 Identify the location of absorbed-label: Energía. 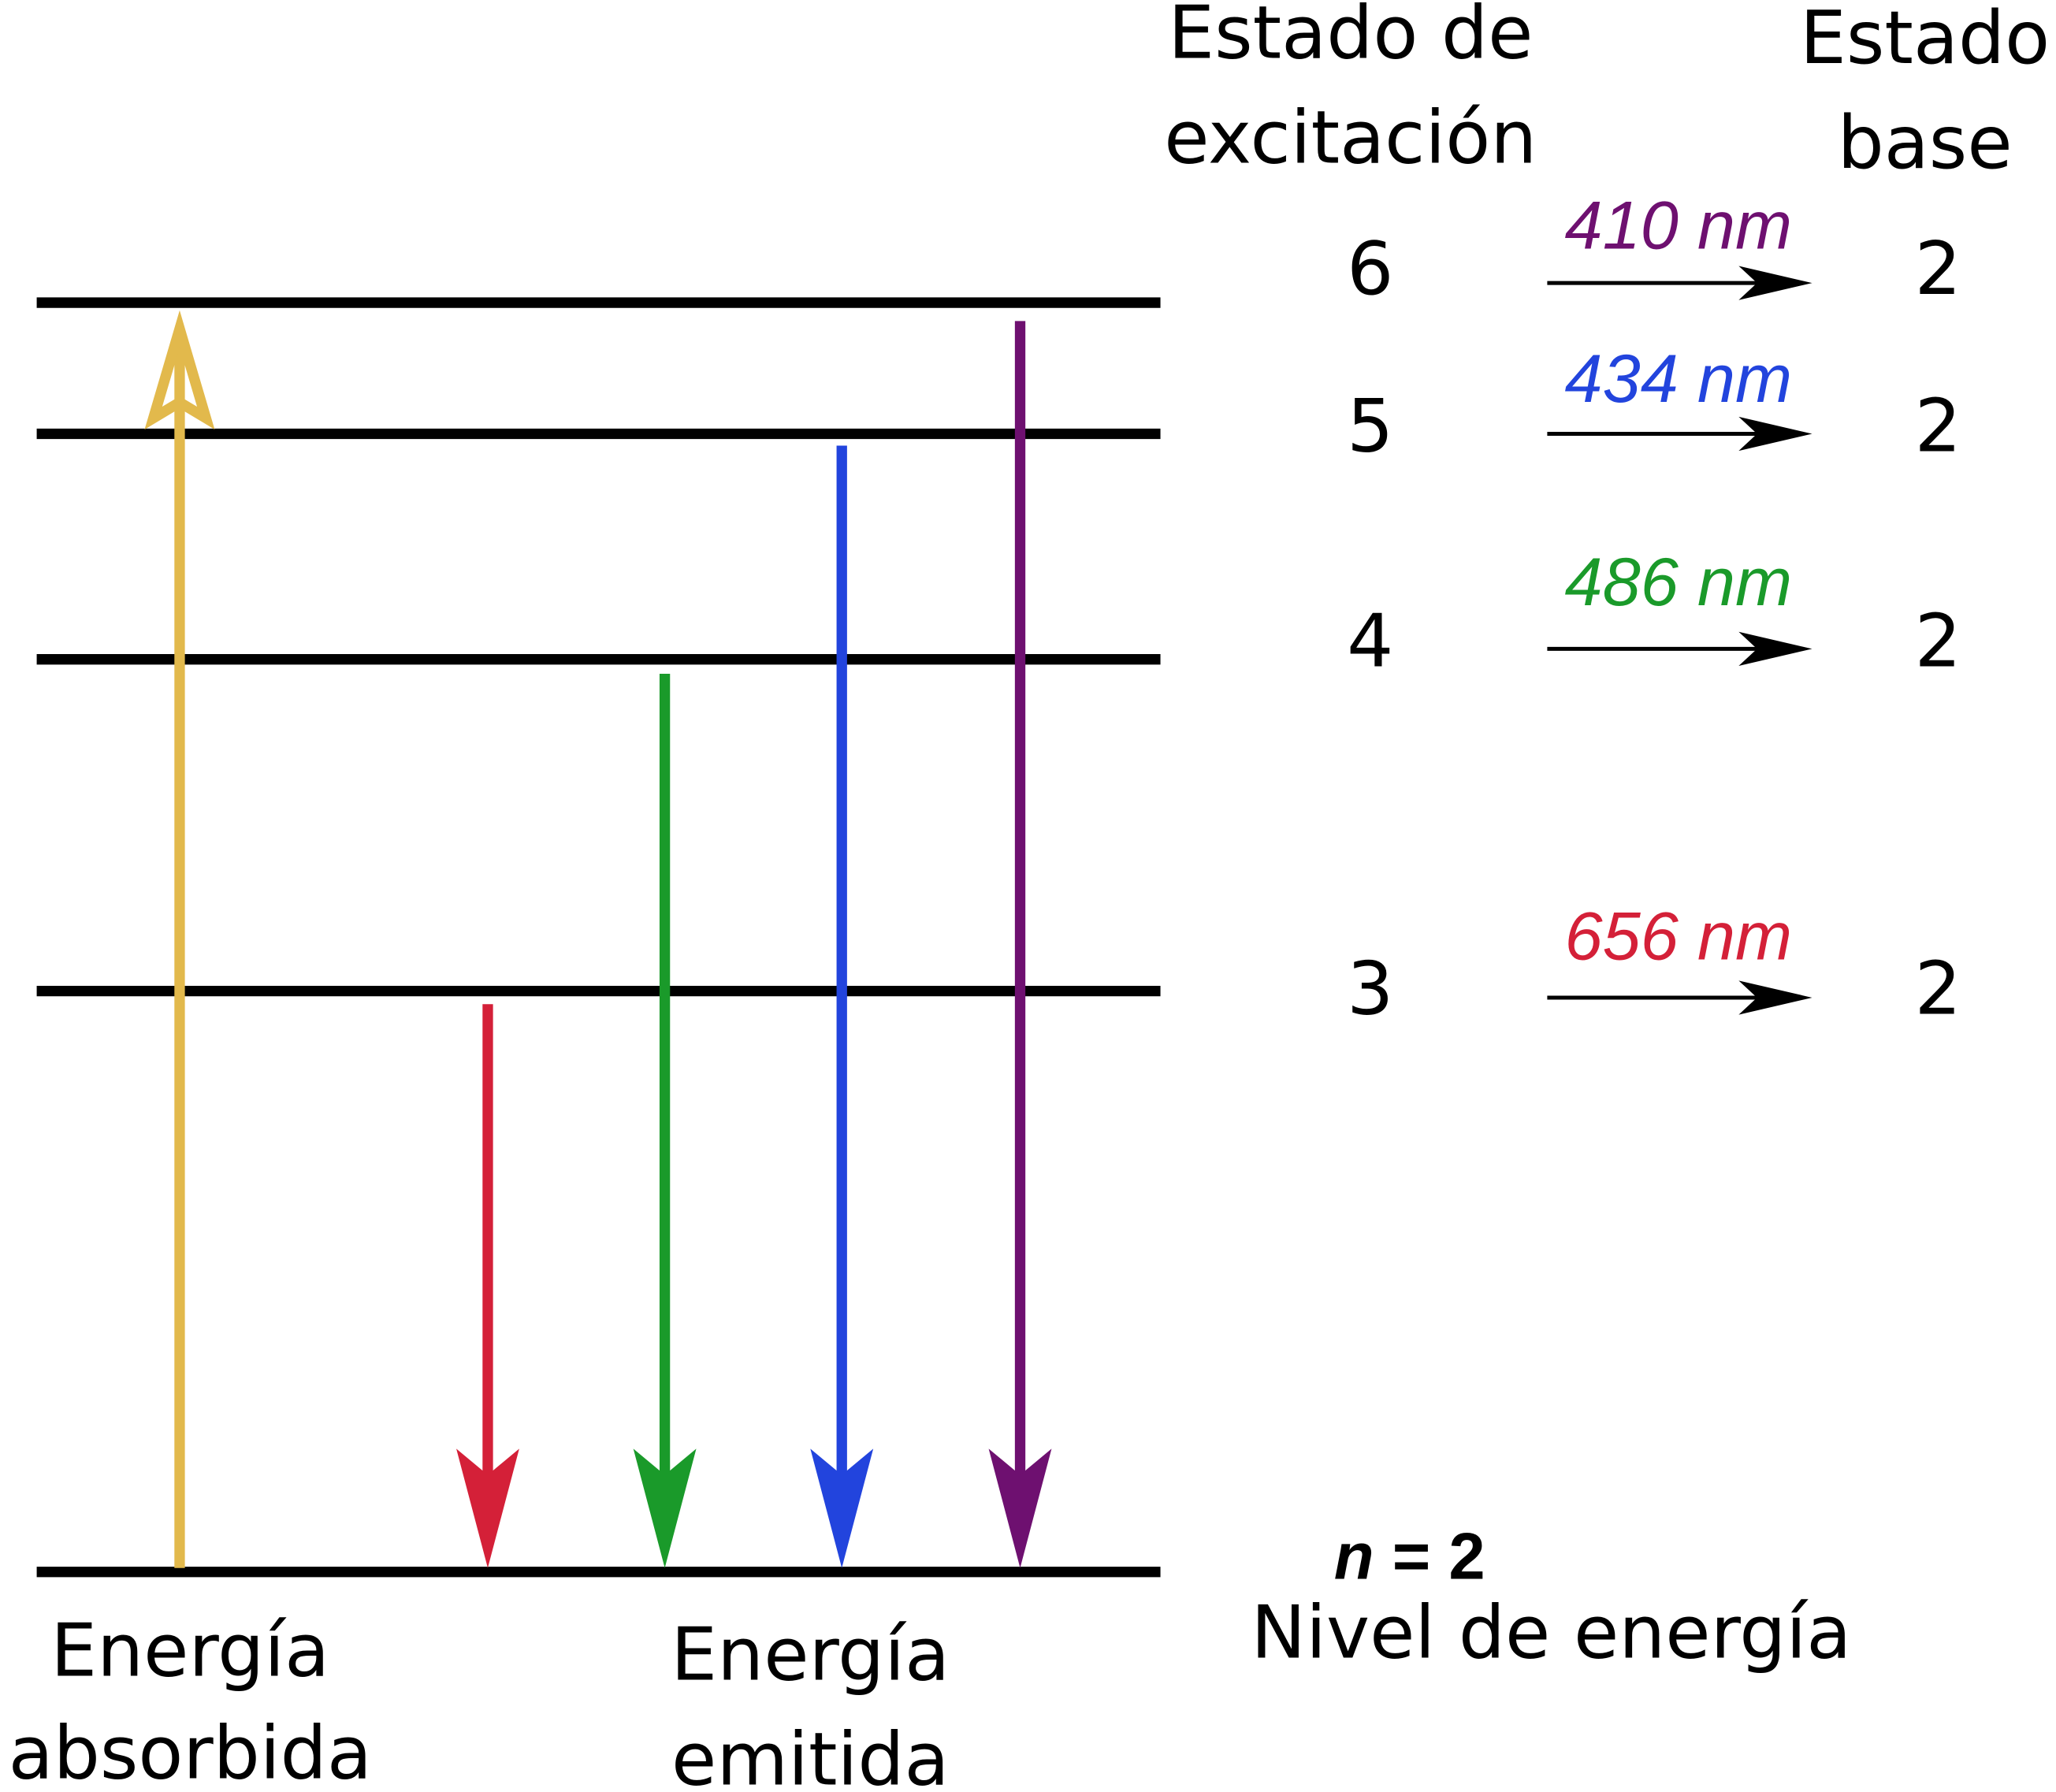
(189, 1650).